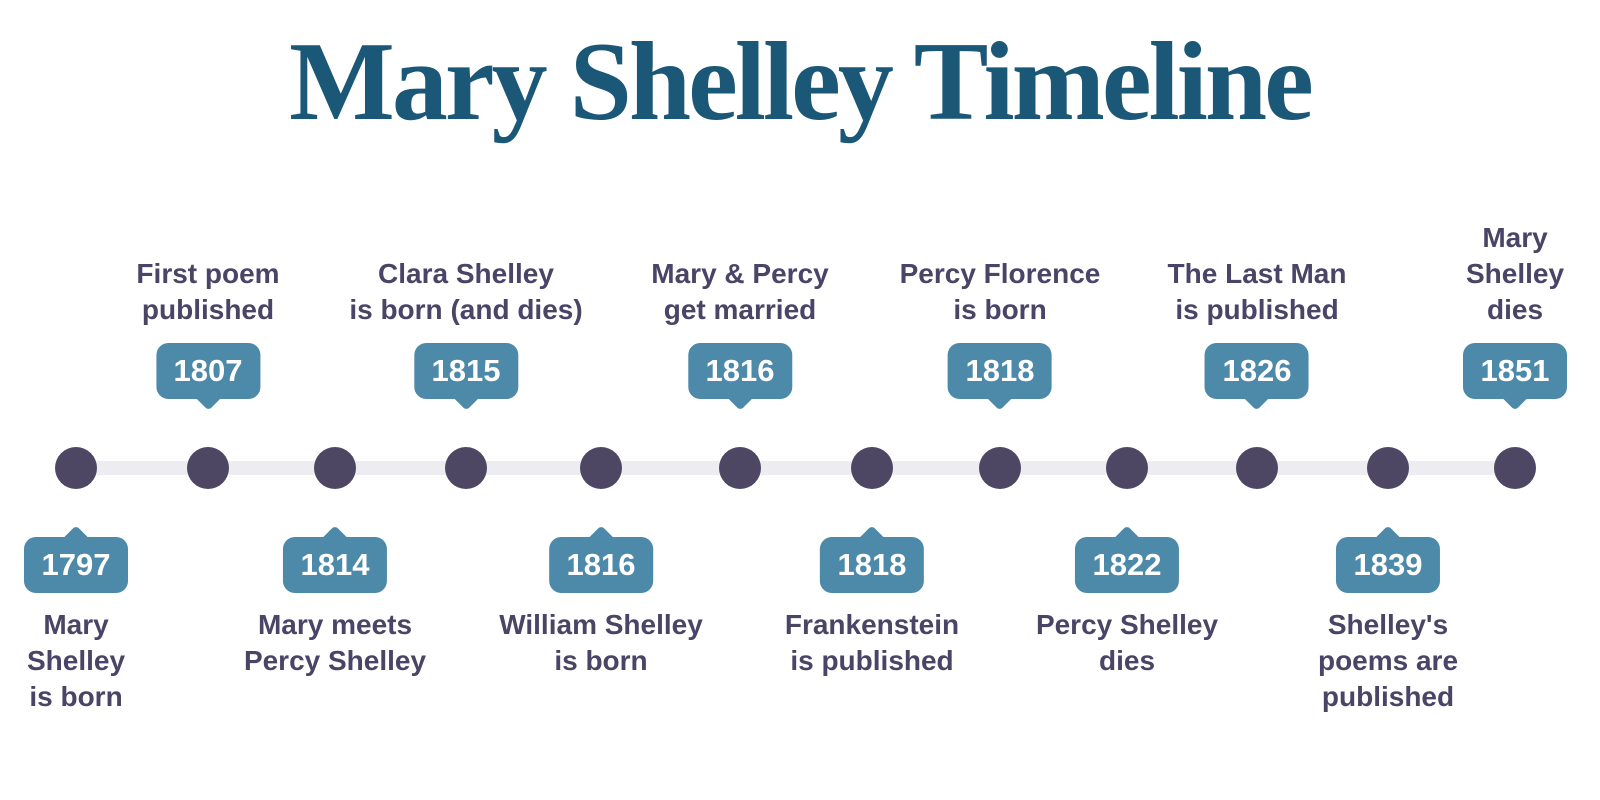 The width and height of the screenshot is (1600, 800). I want to click on year-badge: 1815, so click(465, 371).